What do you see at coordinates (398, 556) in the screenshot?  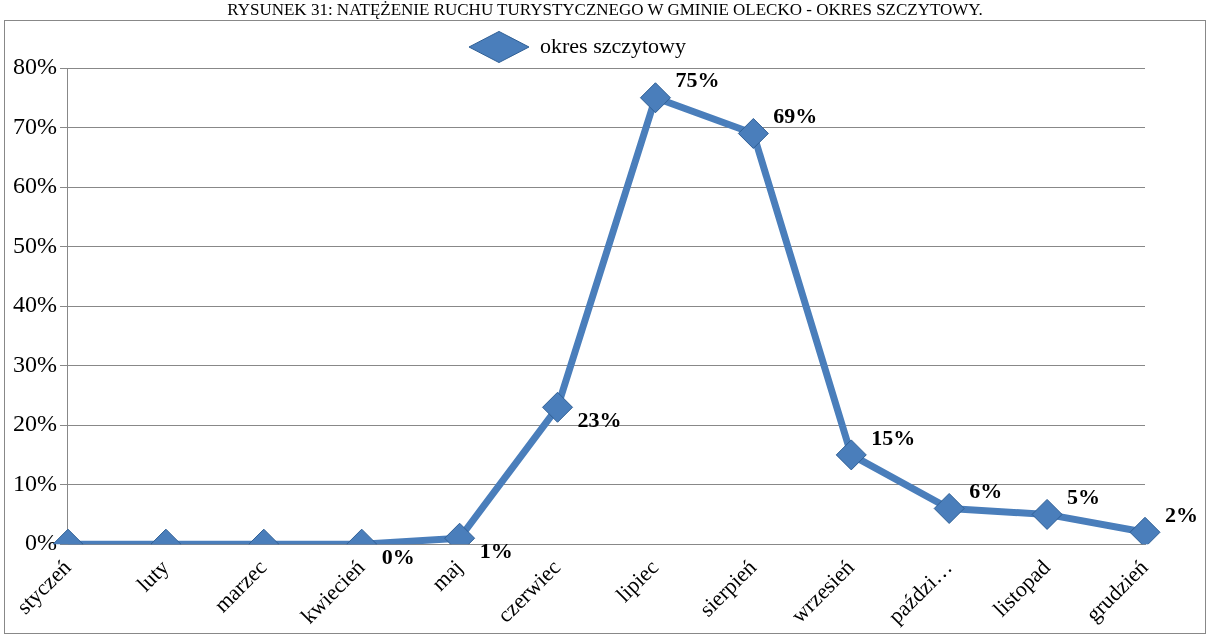 I see `data-label: 0%` at bounding box center [398, 556].